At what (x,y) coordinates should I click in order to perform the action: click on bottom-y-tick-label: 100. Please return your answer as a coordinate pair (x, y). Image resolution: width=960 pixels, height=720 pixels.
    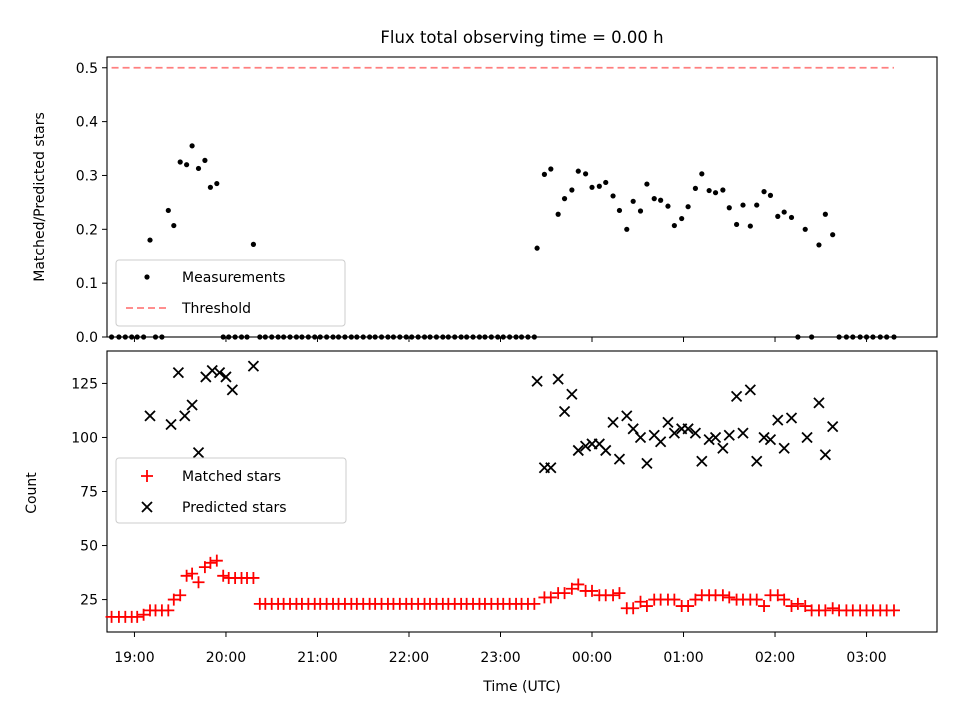
    Looking at the image, I should click on (84, 438).